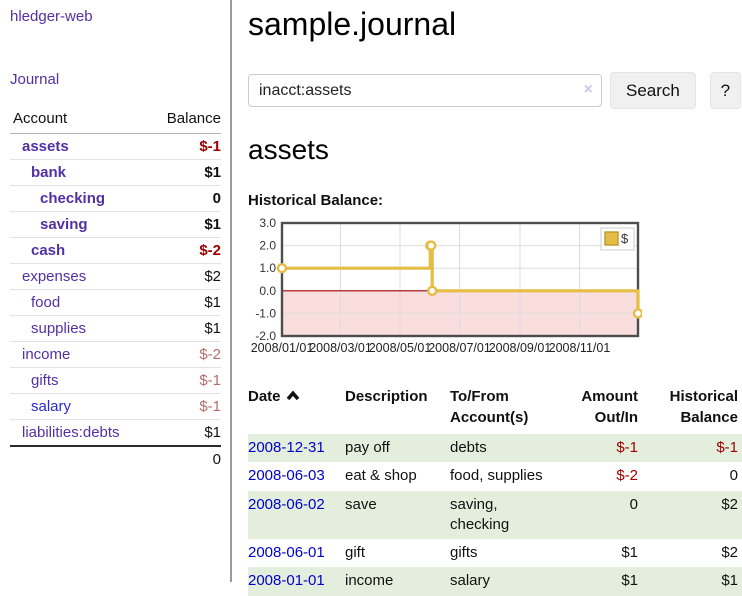 The width and height of the screenshot is (742, 596). Describe the element at coordinates (71, 432) in the screenshot. I see `account-link: liabilities:debts` at that location.